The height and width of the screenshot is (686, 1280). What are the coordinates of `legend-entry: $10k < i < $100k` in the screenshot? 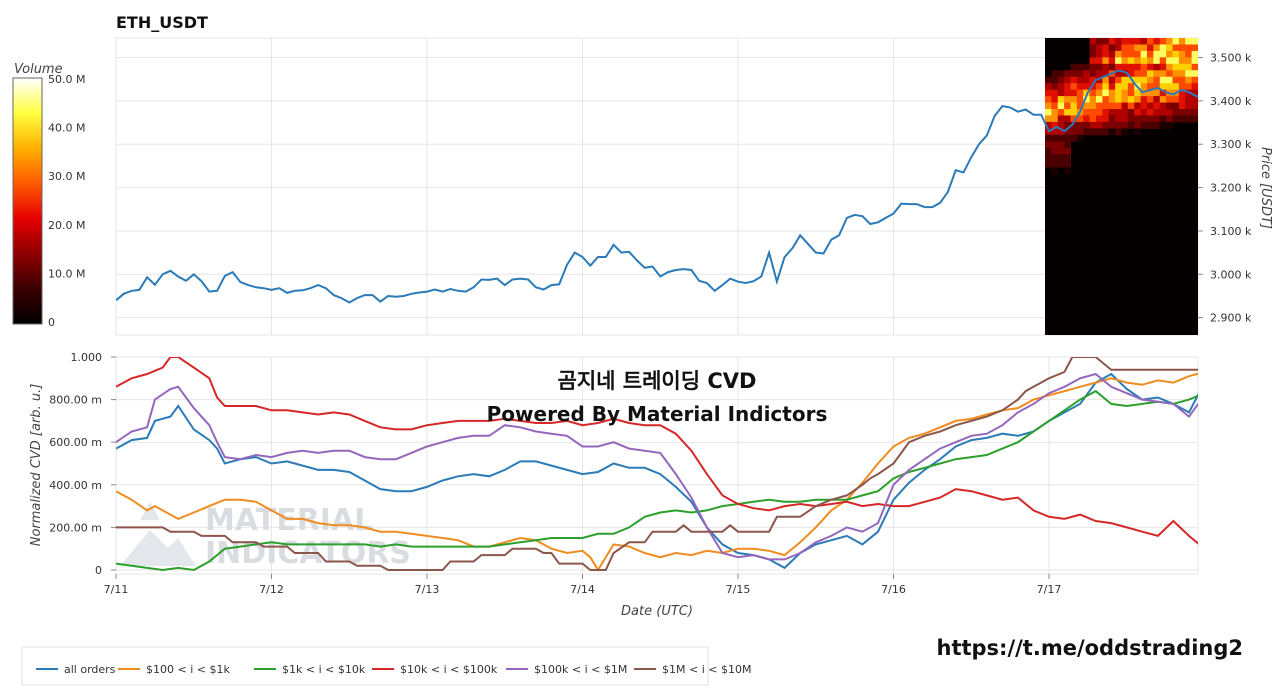 It's located at (449, 669).